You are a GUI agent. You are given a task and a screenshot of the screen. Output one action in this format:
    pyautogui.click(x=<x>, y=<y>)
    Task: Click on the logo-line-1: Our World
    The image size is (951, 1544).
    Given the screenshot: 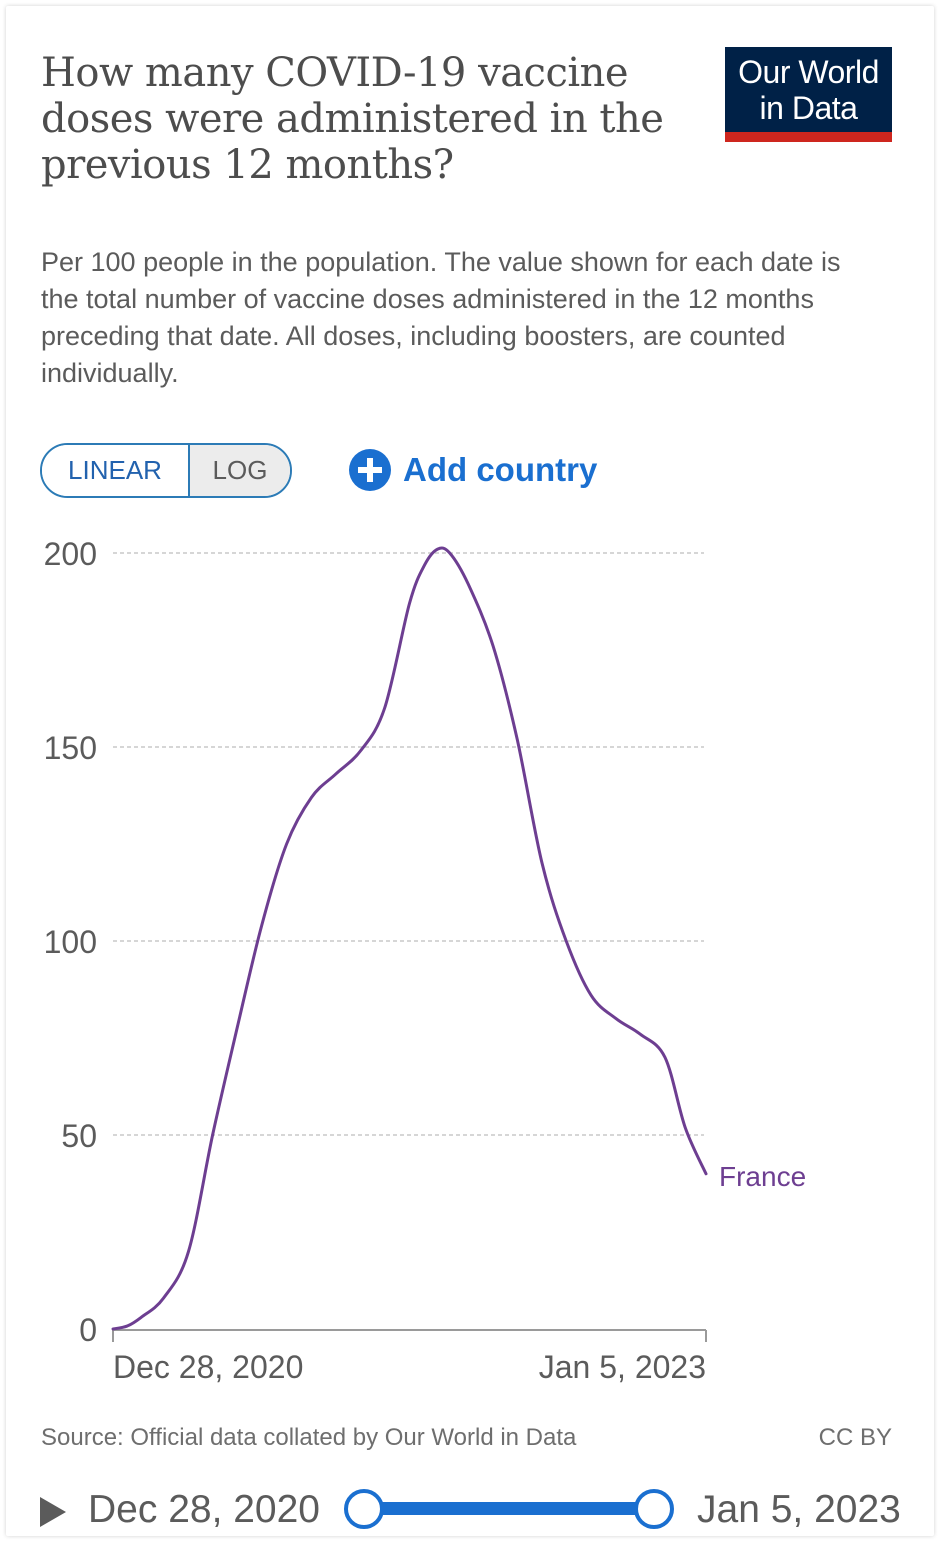 What is the action you would take?
    pyautogui.click(x=808, y=71)
    